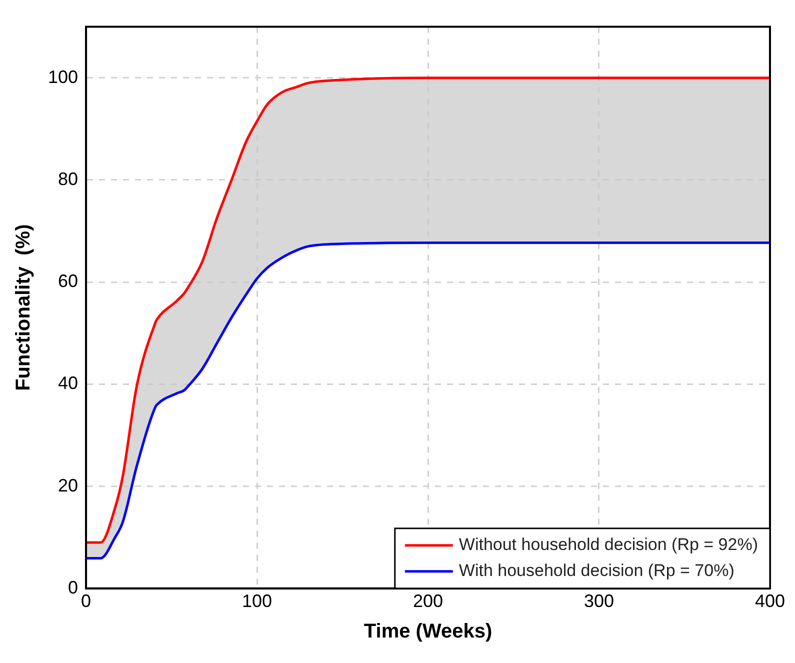 This screenshot has height=663, width=795. I want to click on y-tick-label: 80, so click(68, 178).